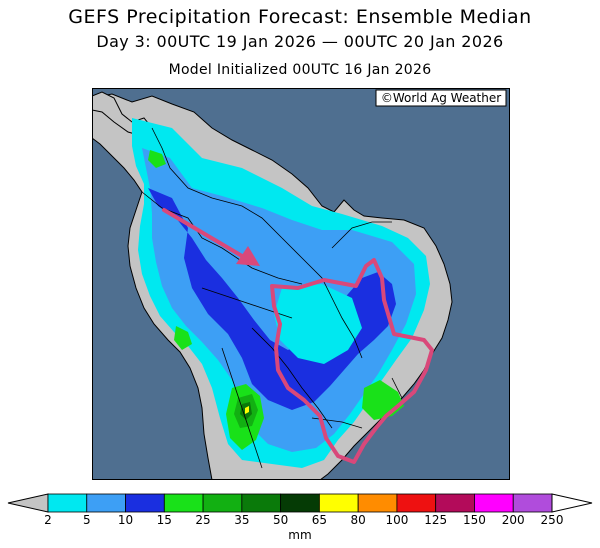  Describe the element at coordinates (248, 256) in the screenshot. I see `highlight-arrow-head` at that location.